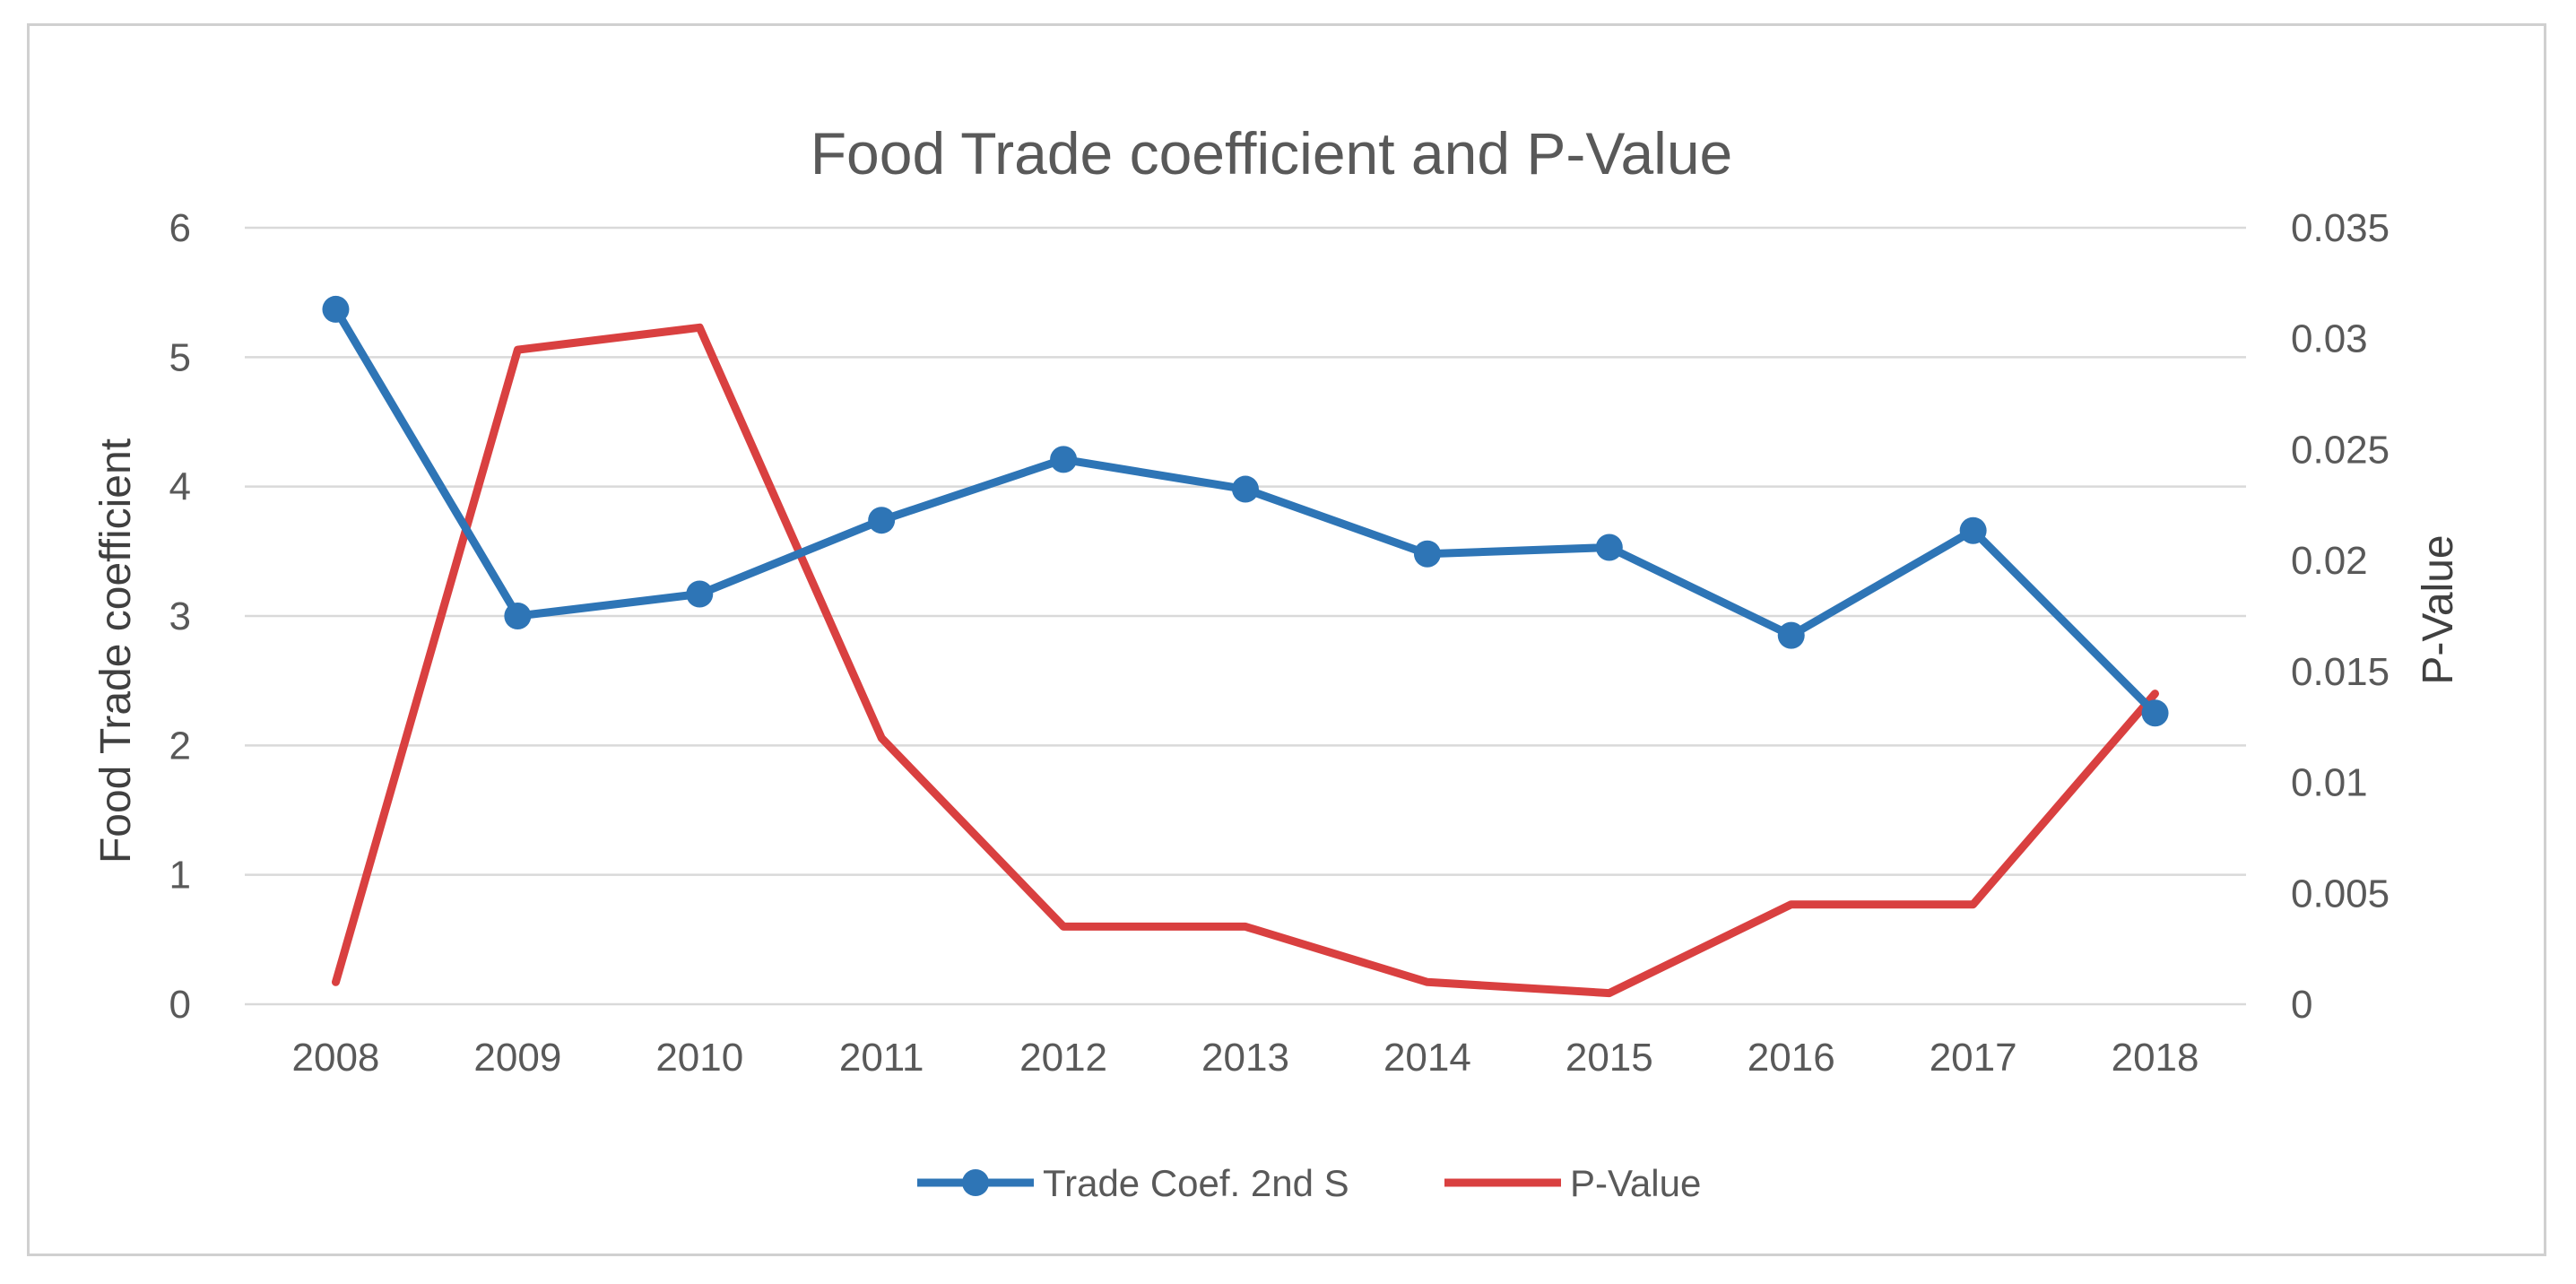 The width and height of the screenshot is (2576, 1284). Describe the element at coordinates (2340, 672) in the screenshot. I see `y2-tick-label: 0.015` at that location.